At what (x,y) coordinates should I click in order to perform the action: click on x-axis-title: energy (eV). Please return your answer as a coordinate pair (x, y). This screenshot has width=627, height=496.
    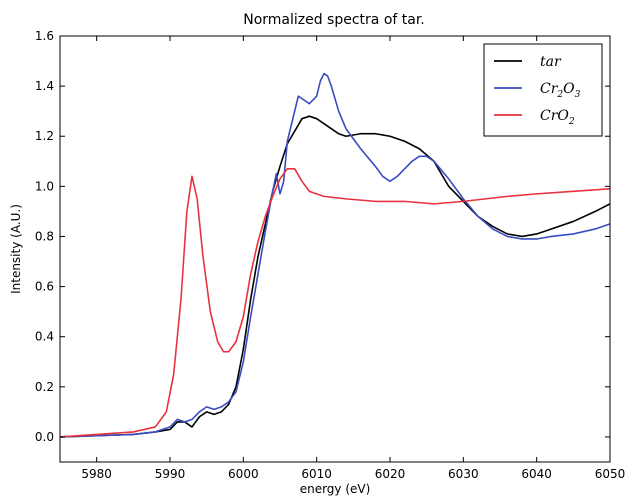
    Looking at the image, I should click on (335, 489).